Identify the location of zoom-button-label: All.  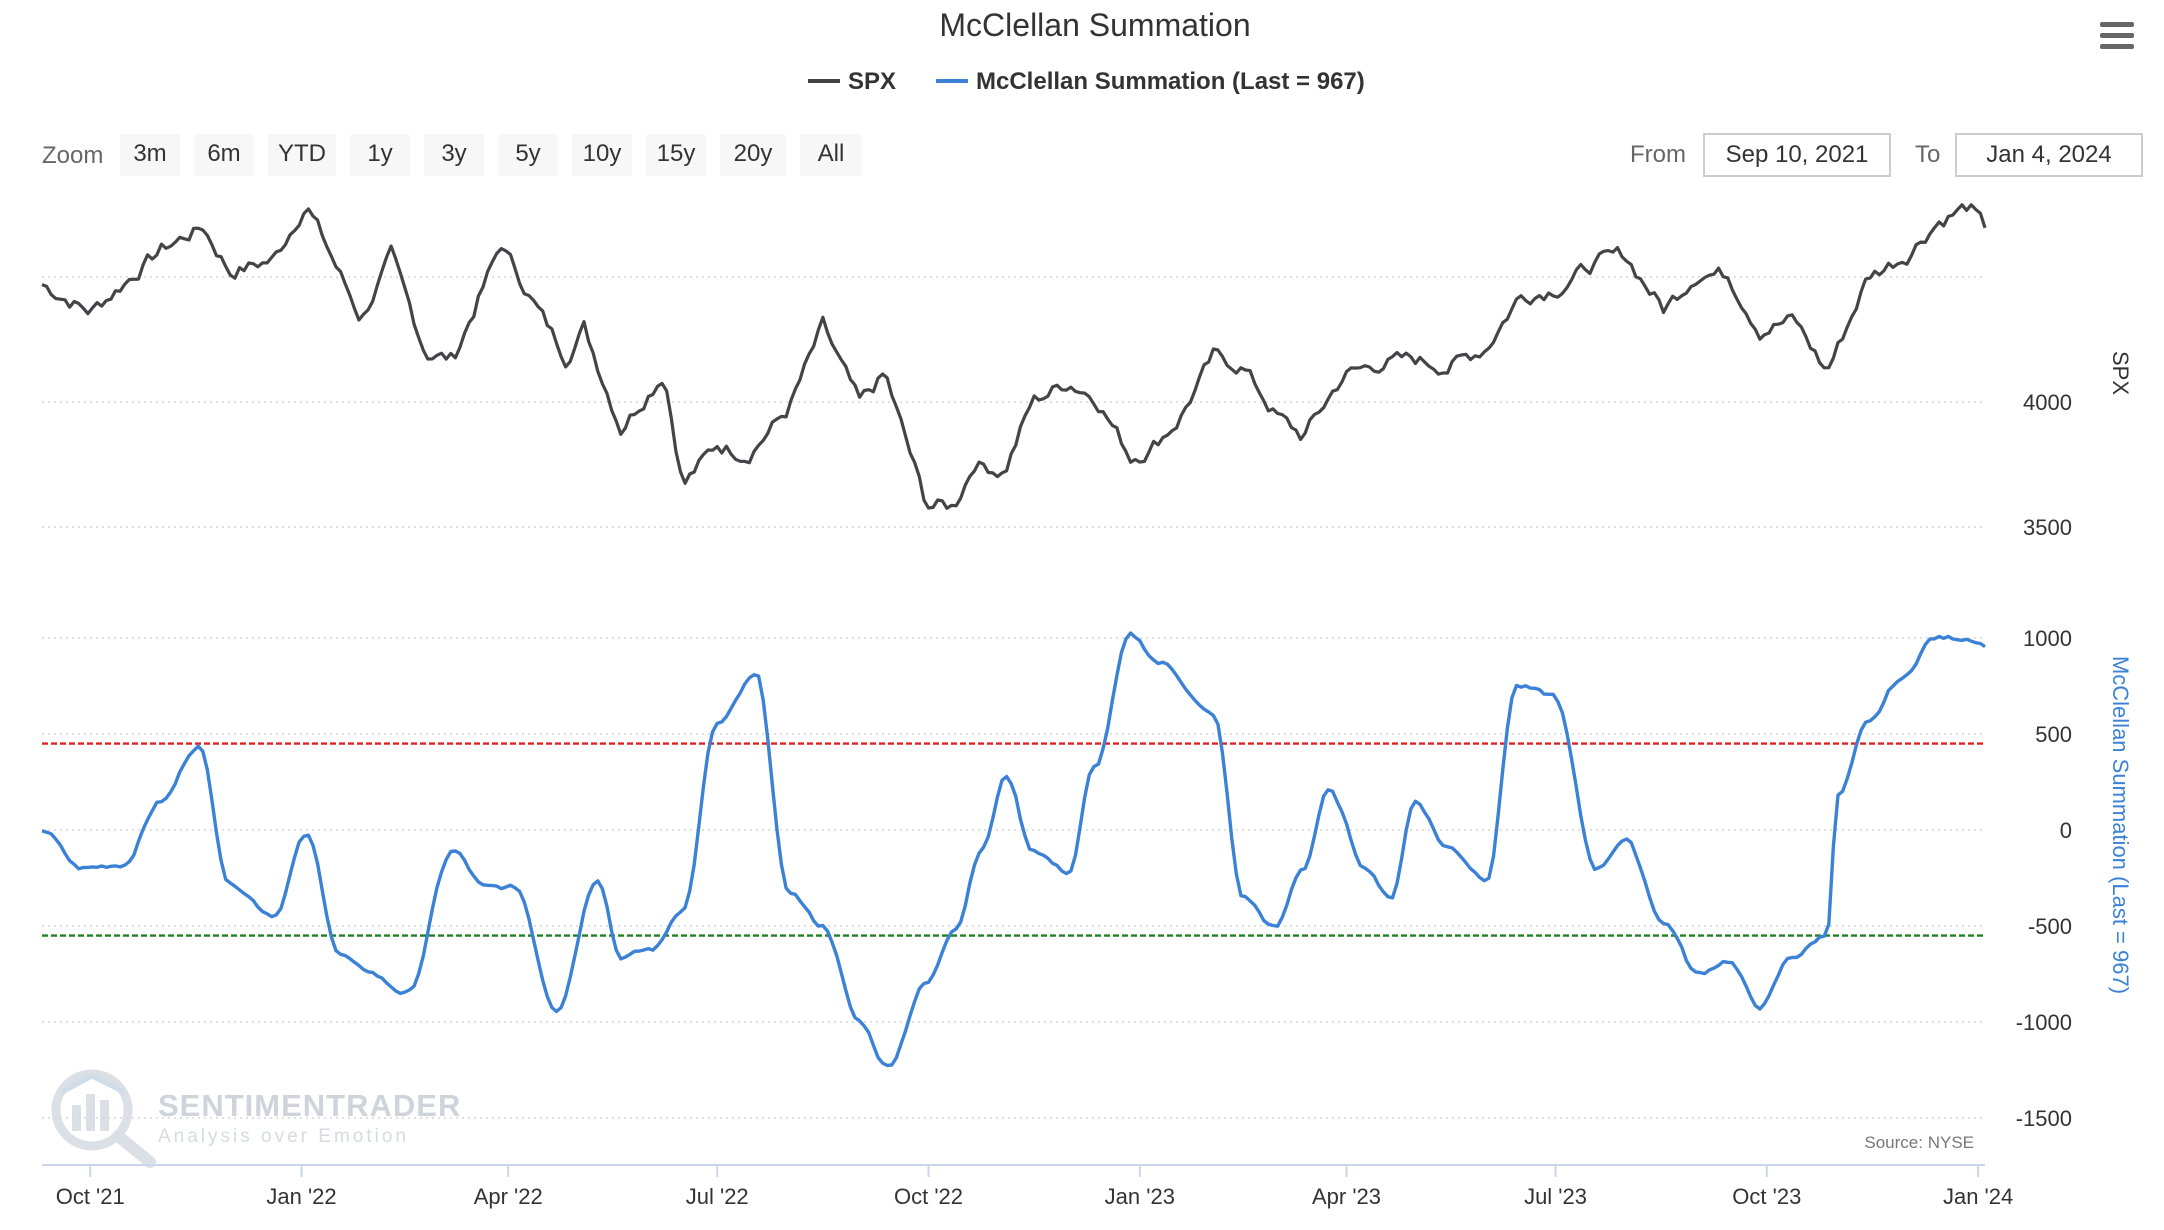
(831, 153).